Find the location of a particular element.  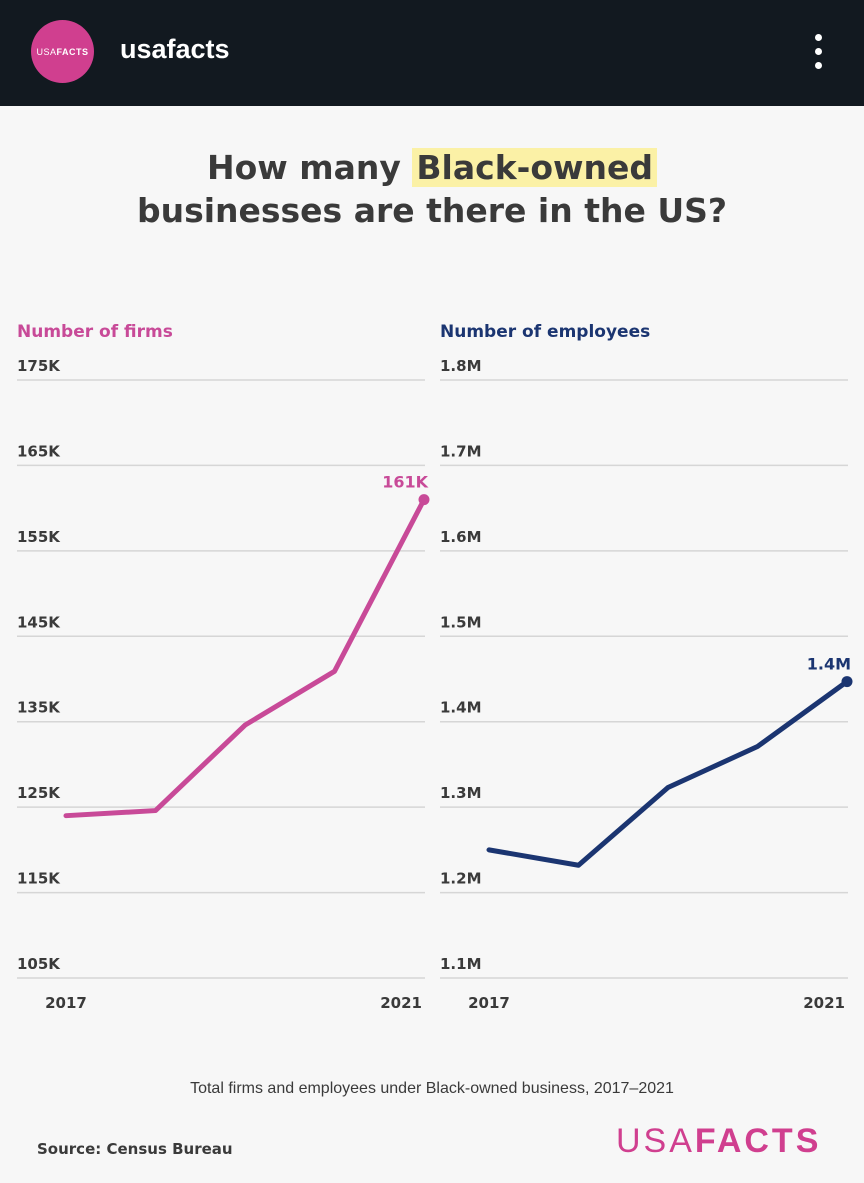

end-value-label: 161K is located at coordinates (405, 482).